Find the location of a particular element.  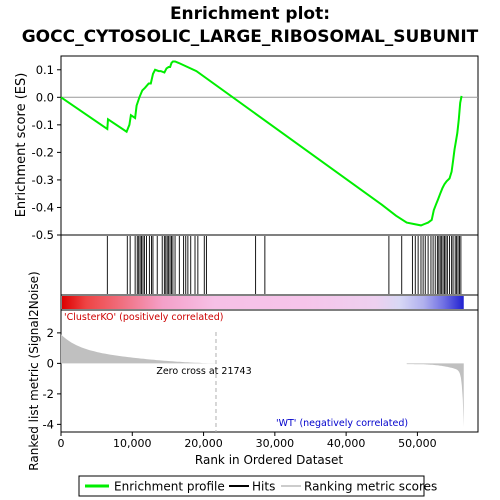

chart-title-line2: GOCC_CYTOSOLIC_LARGE_RIBOSOMAL_SUBUNIT is located at coordinates (250, 37).